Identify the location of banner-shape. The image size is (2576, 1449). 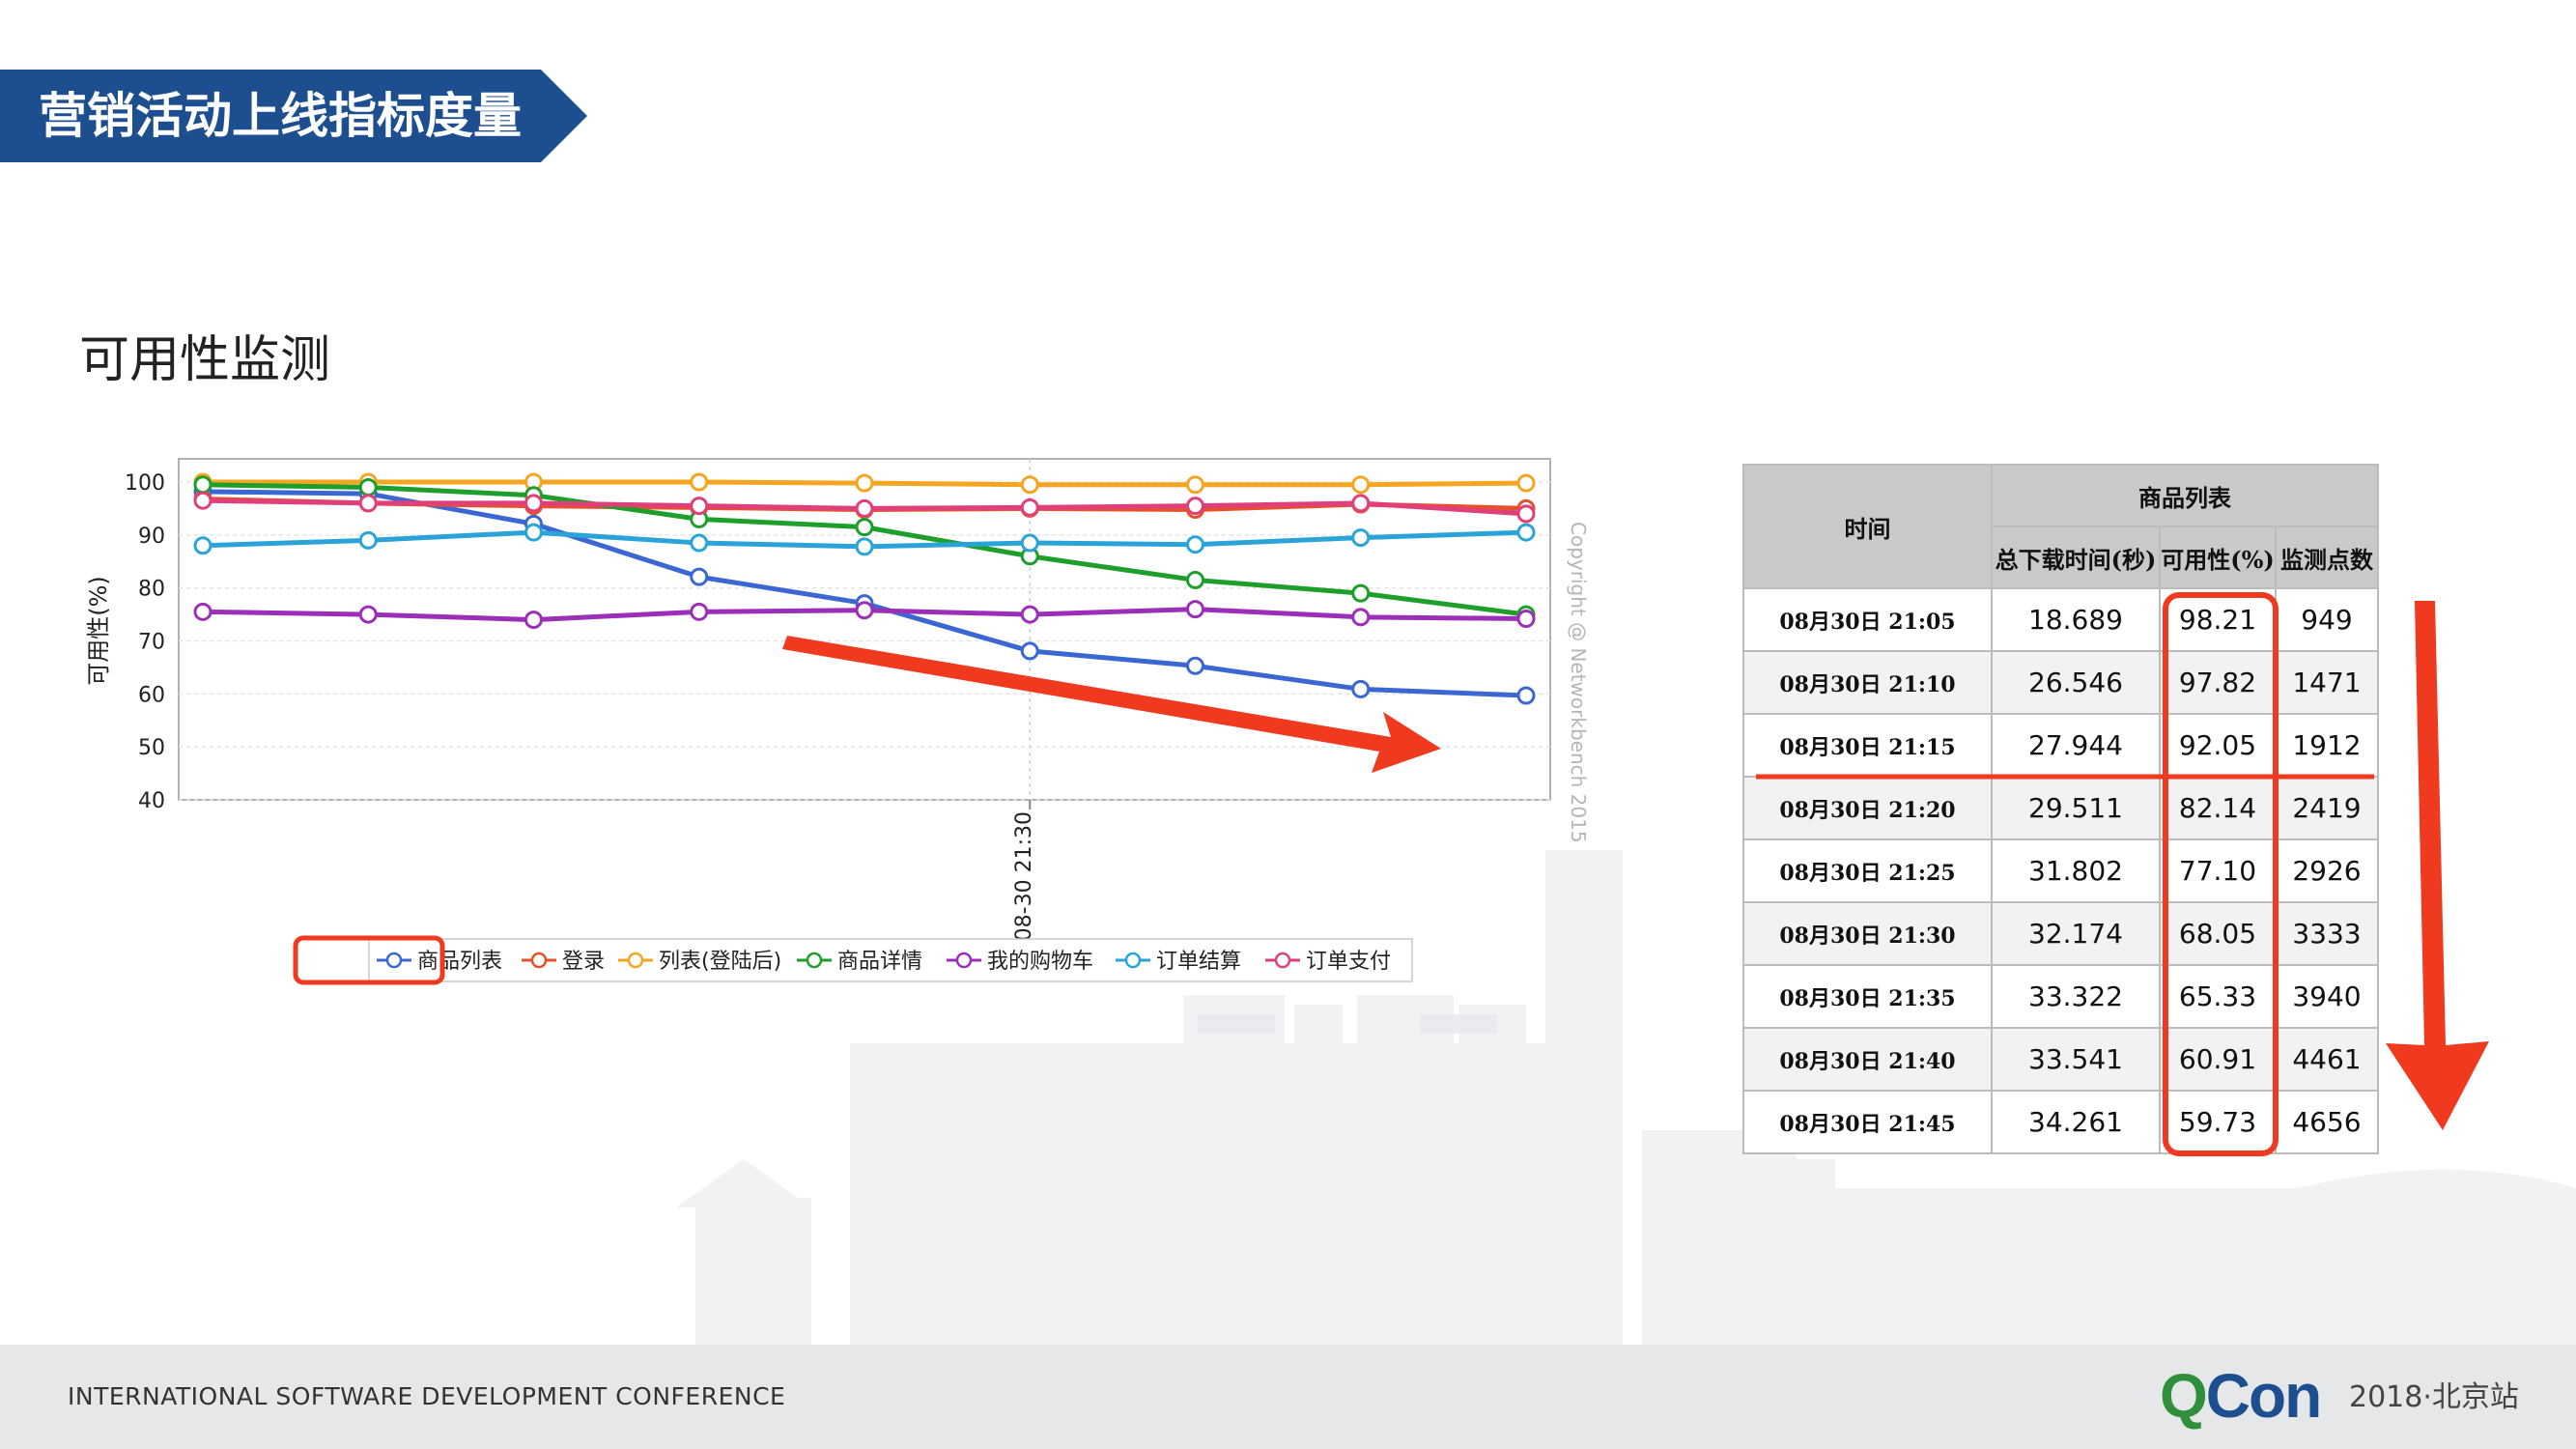
(293, 116).